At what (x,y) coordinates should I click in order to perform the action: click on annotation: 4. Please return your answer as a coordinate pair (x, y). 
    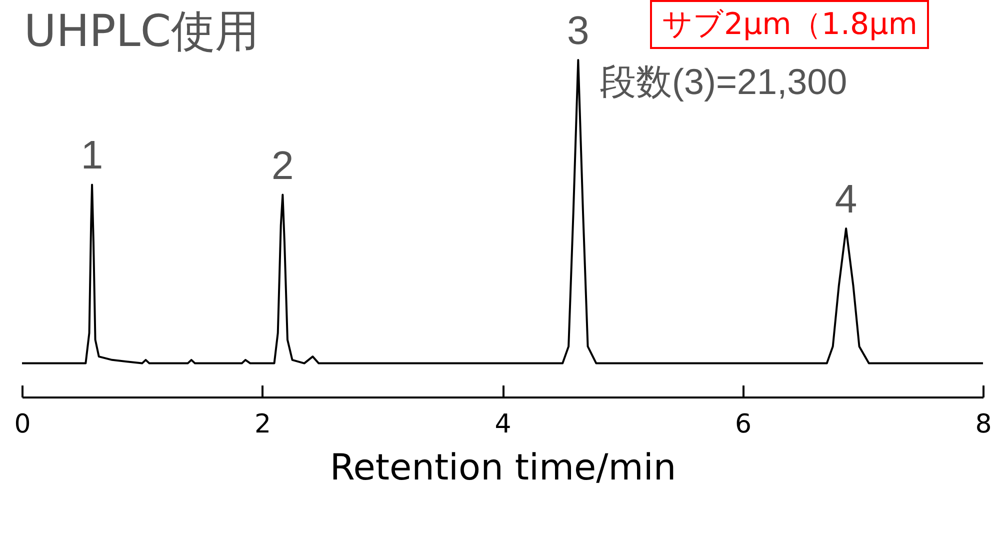
    Looking at the image, I should click on (846, 200).